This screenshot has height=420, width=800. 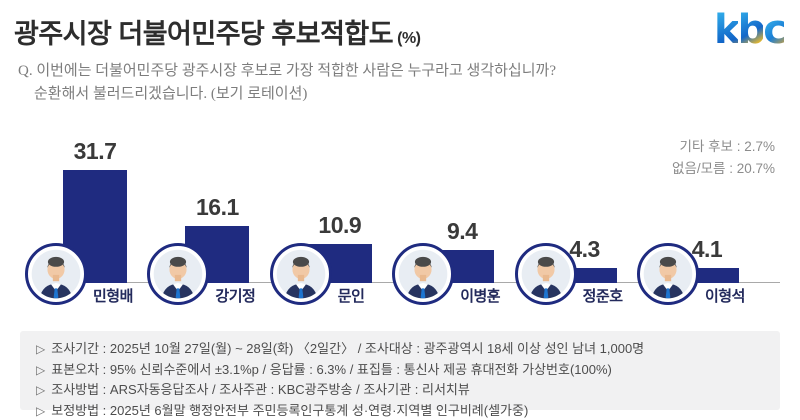 I want to click on page-title: 광주시장 더불어민주당 후보적합도 (%), so click(x=217, y=31).